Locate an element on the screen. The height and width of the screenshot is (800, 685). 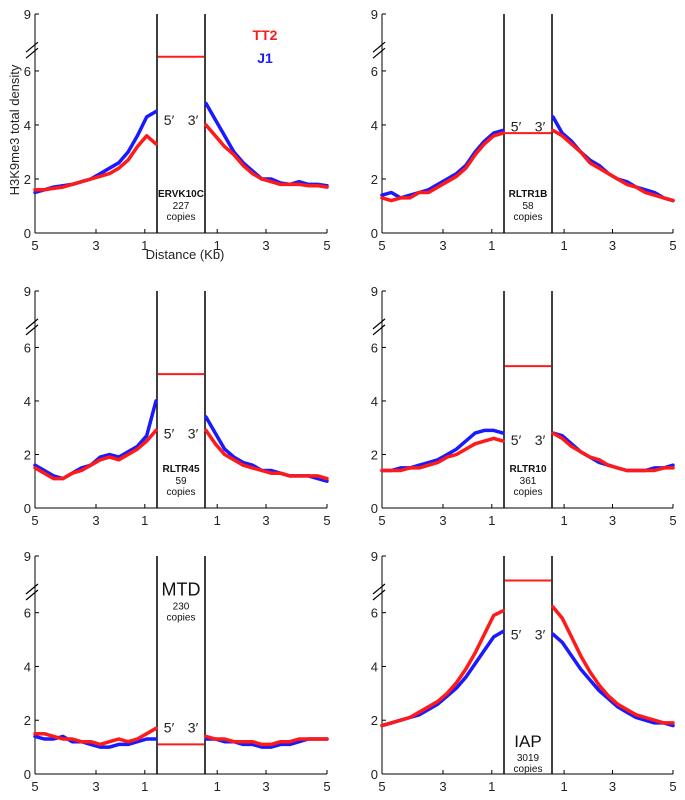
copy-count: 58 is located at coordinates (528, 206).